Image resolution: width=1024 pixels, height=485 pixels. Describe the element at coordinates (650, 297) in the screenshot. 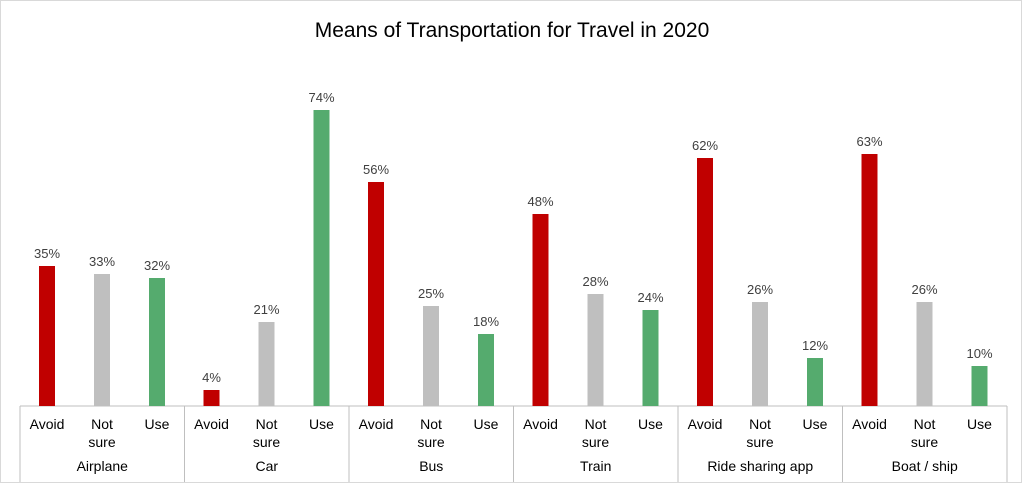

I see `data-label: 24%` at that location.